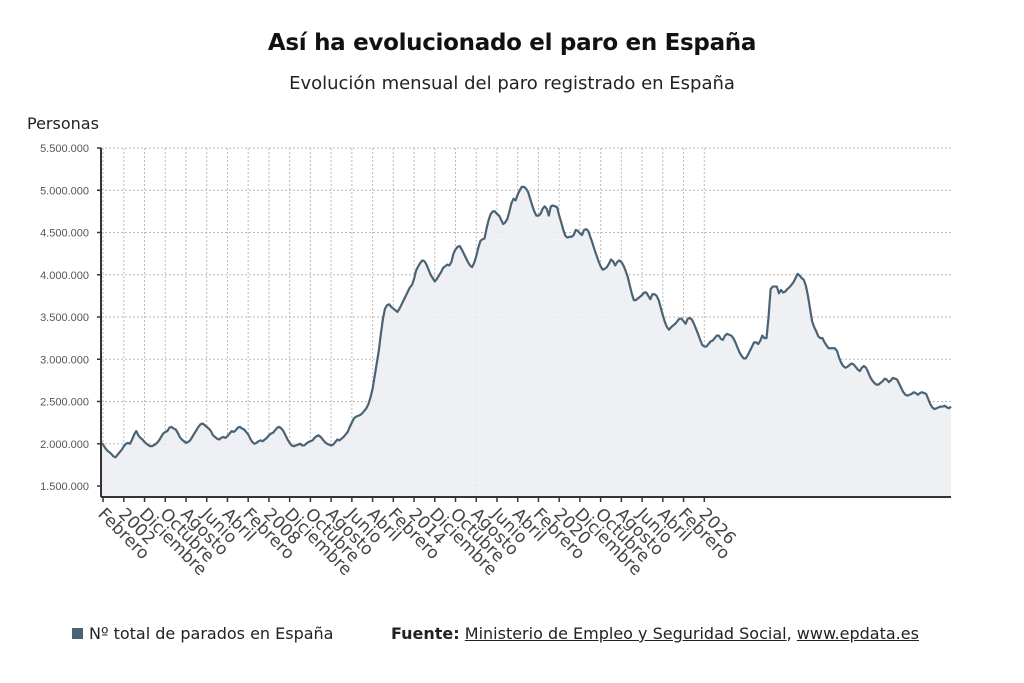  Describe the element at coordinates (425, 633) in the screenshot. I see `source-prefix: Fuente:` at that location.